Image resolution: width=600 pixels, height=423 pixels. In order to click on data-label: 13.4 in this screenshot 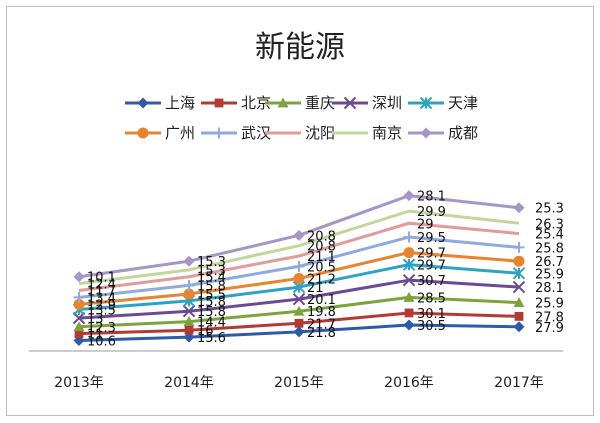, I will do `click(101, 298)`.